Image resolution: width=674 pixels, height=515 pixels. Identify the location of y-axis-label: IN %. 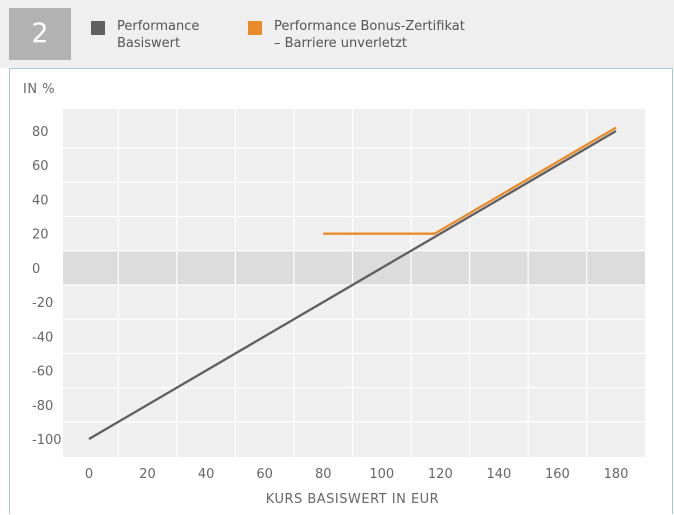
(39, 89).